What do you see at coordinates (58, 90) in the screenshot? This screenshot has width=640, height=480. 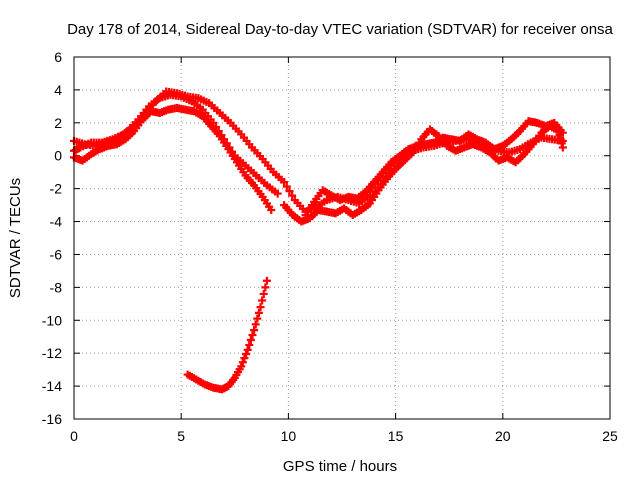 I see `y-tick-label: 4` at bounding box center [58, 90].